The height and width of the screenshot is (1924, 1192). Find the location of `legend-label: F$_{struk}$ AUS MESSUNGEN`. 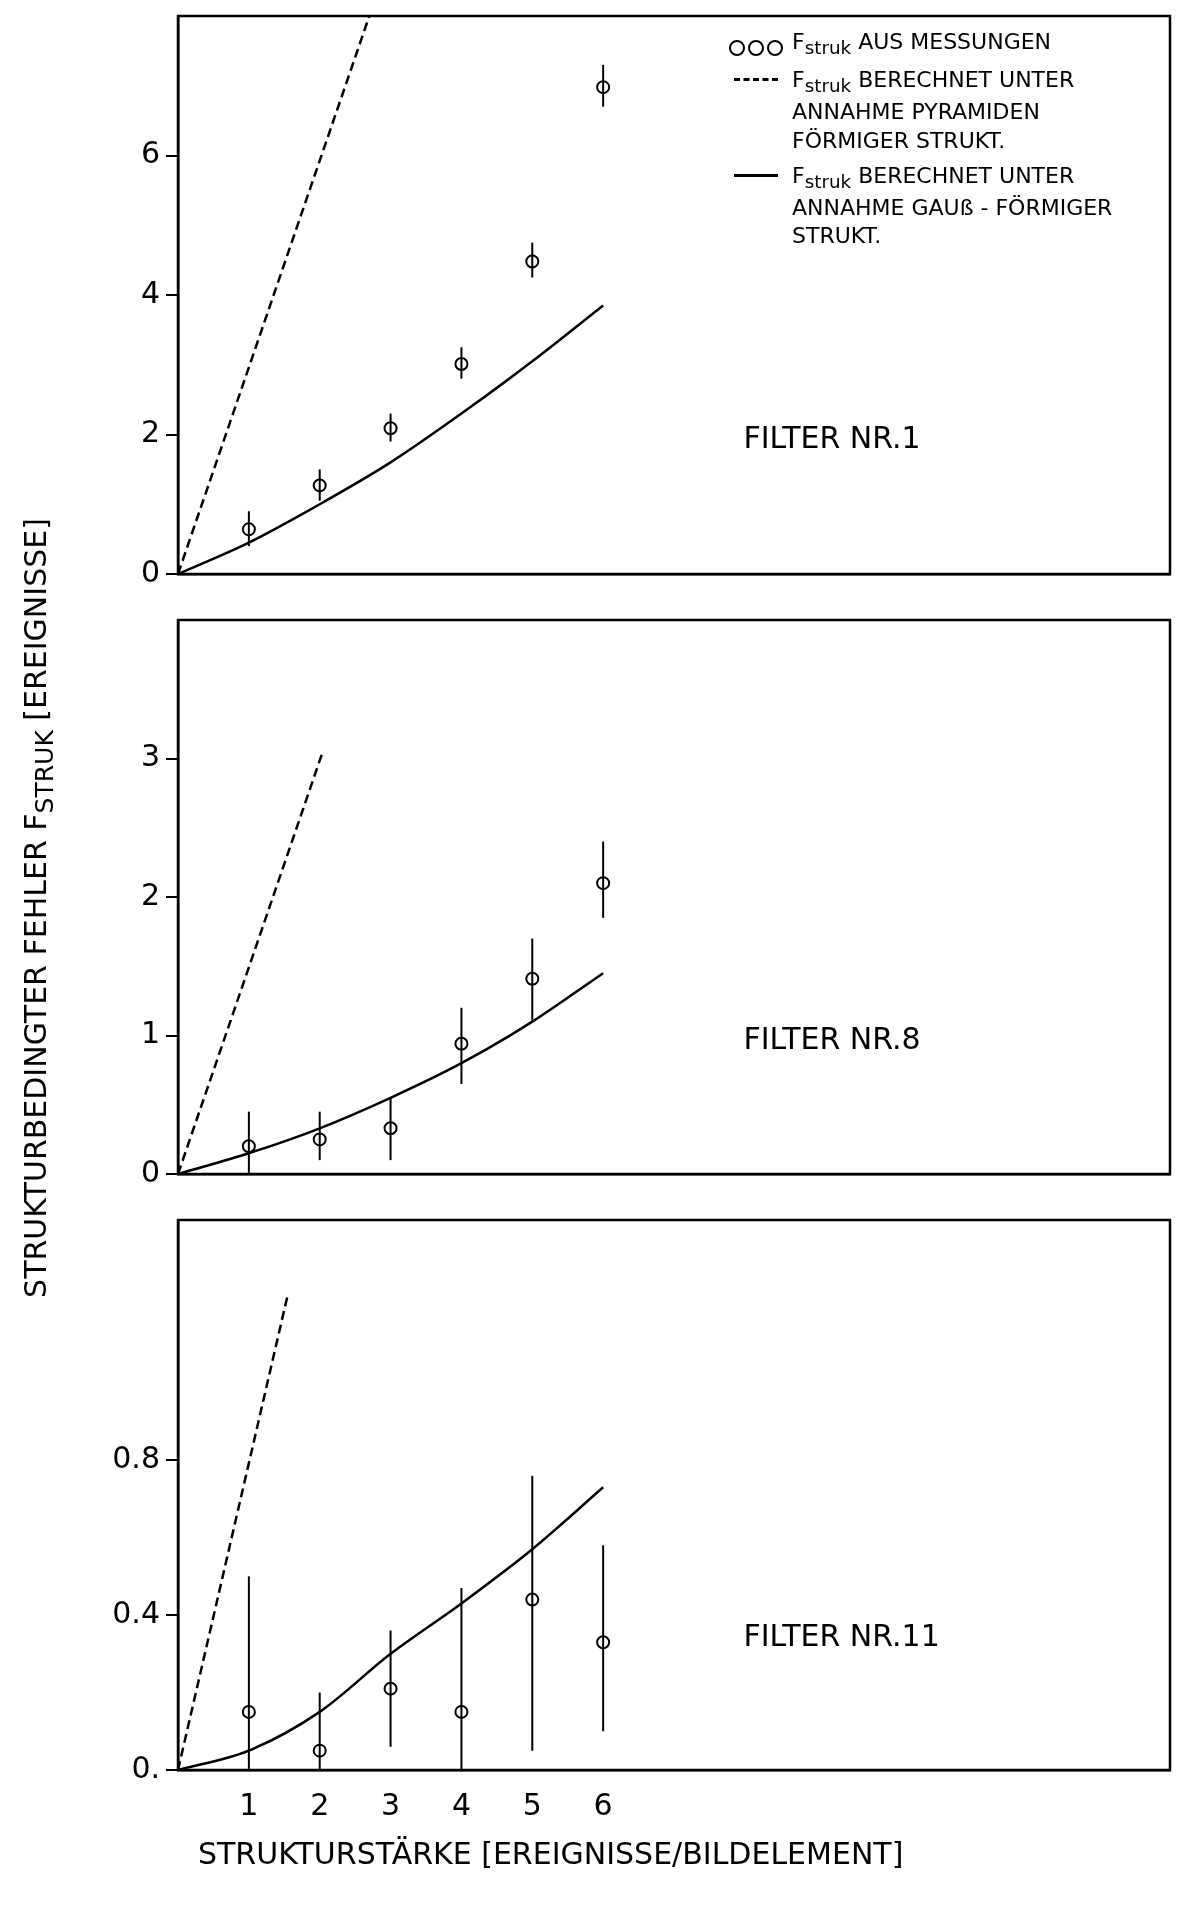

legend-label: F$_{struk}$ AUS MESSUNGEN is located at coordinates (922, 44).